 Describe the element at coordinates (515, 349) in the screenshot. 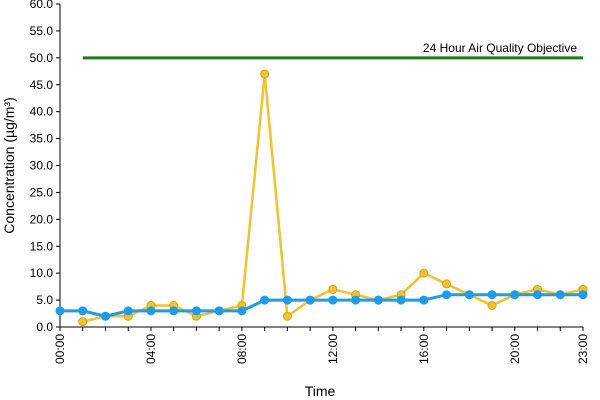

I see `x-tick-label: 20:00` at that location.